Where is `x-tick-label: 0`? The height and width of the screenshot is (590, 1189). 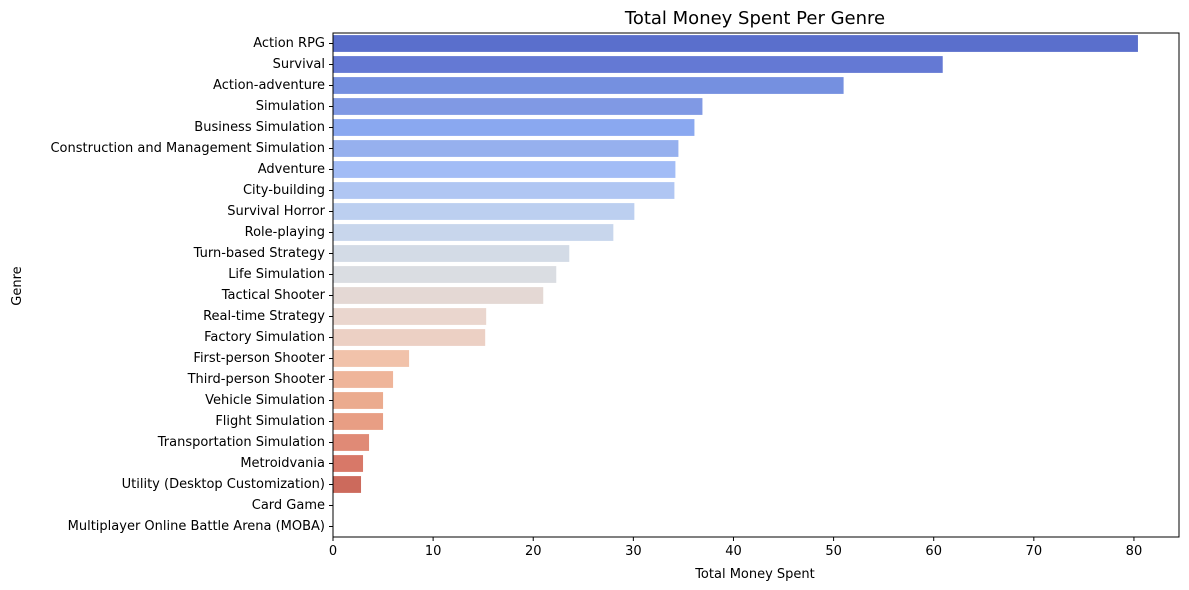
x-tick-label: 0 is located at coordinates (333, 551).